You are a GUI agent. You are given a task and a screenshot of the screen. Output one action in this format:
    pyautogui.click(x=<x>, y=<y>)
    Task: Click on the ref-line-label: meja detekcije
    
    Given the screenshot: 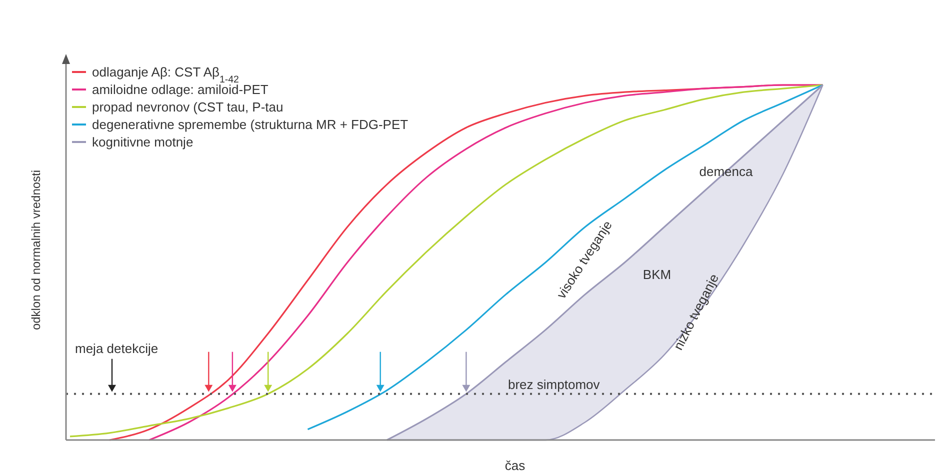 What is the action you would take?
    pyautogui.click(x=116, y=348)
    